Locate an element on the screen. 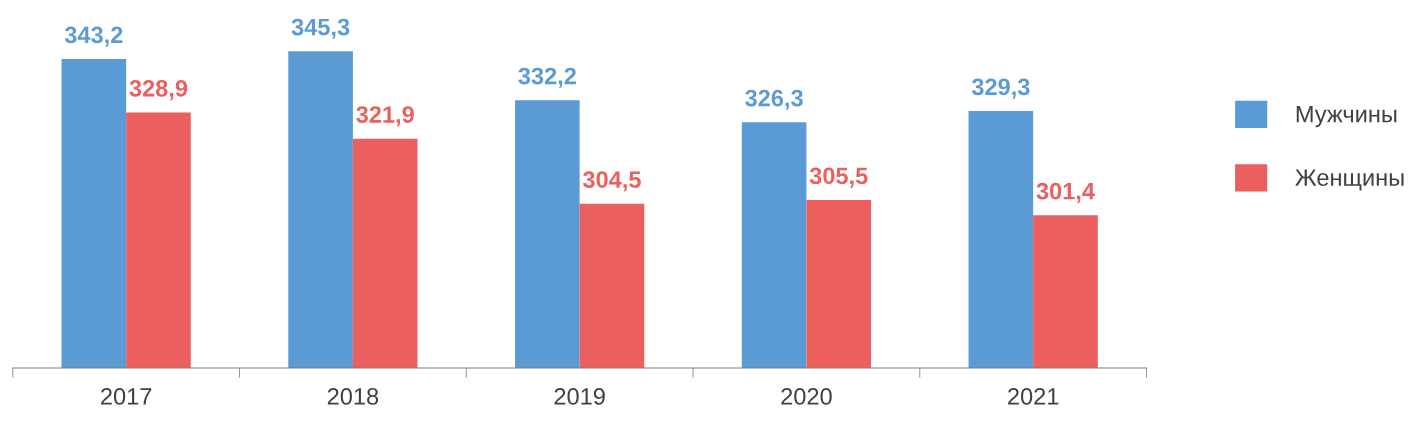  data-label: 326,3 is located at coordinates (774, 99).